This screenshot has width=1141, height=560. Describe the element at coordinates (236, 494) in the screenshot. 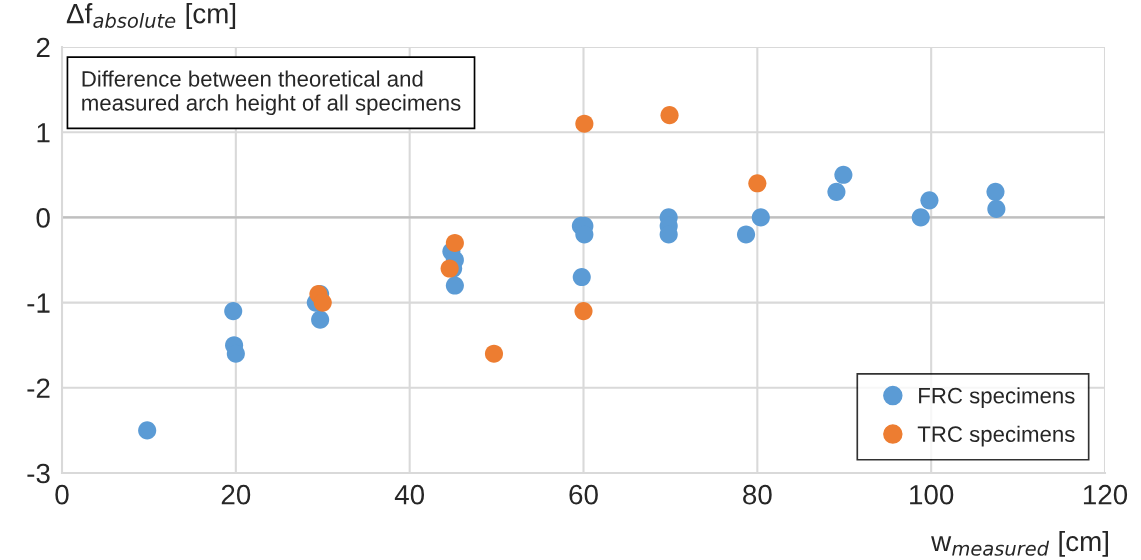

I see `x-tick-label: 20` at that location.